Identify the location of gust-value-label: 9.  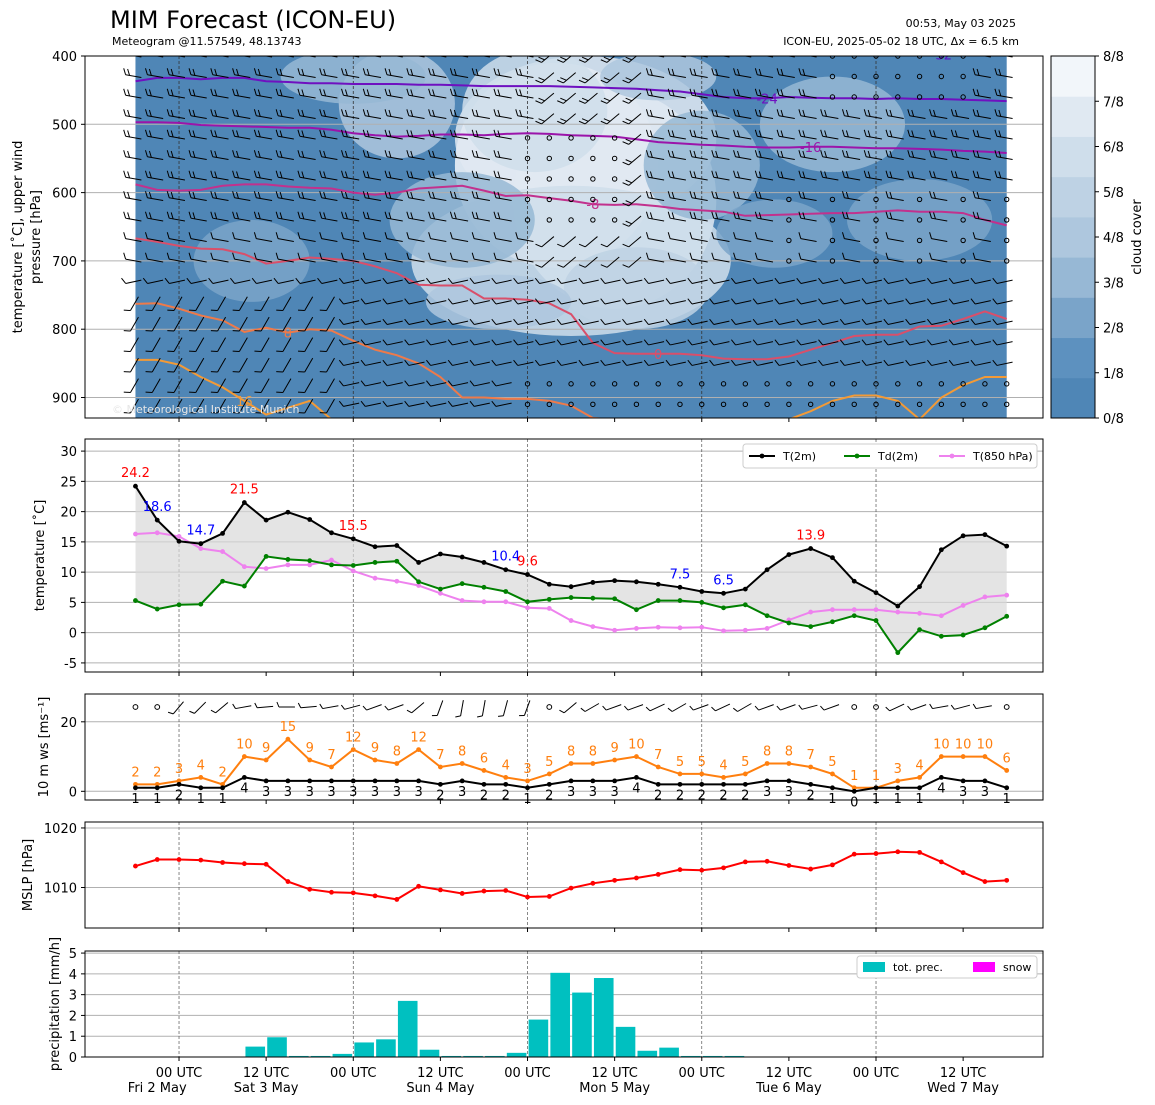
(375, 748).